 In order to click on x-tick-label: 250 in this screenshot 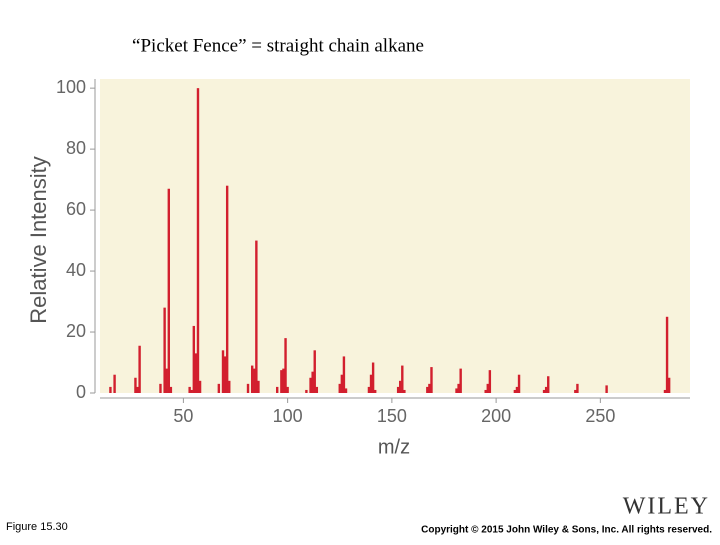, I will do `click(600, 416)`.